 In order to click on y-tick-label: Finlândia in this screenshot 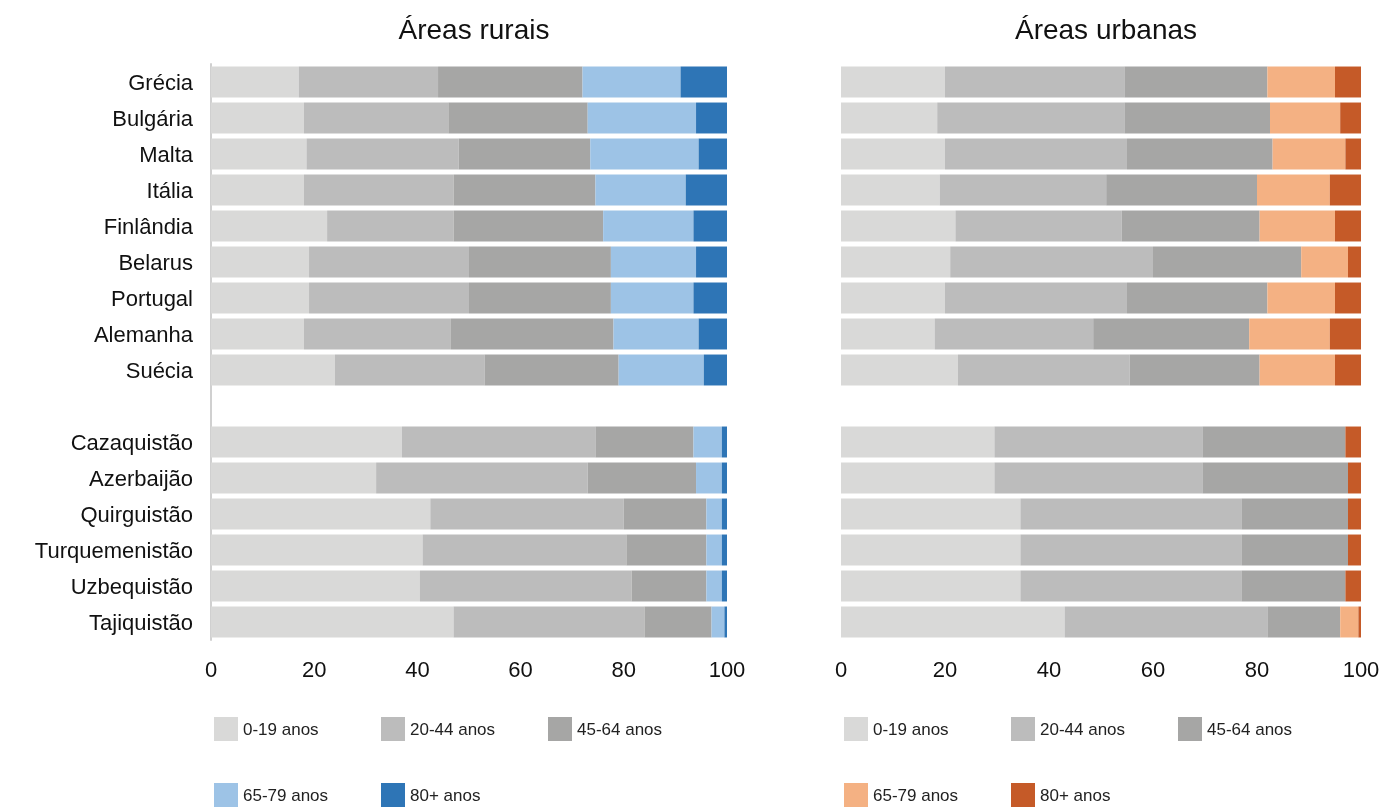, I will do `click(148, 226)`.